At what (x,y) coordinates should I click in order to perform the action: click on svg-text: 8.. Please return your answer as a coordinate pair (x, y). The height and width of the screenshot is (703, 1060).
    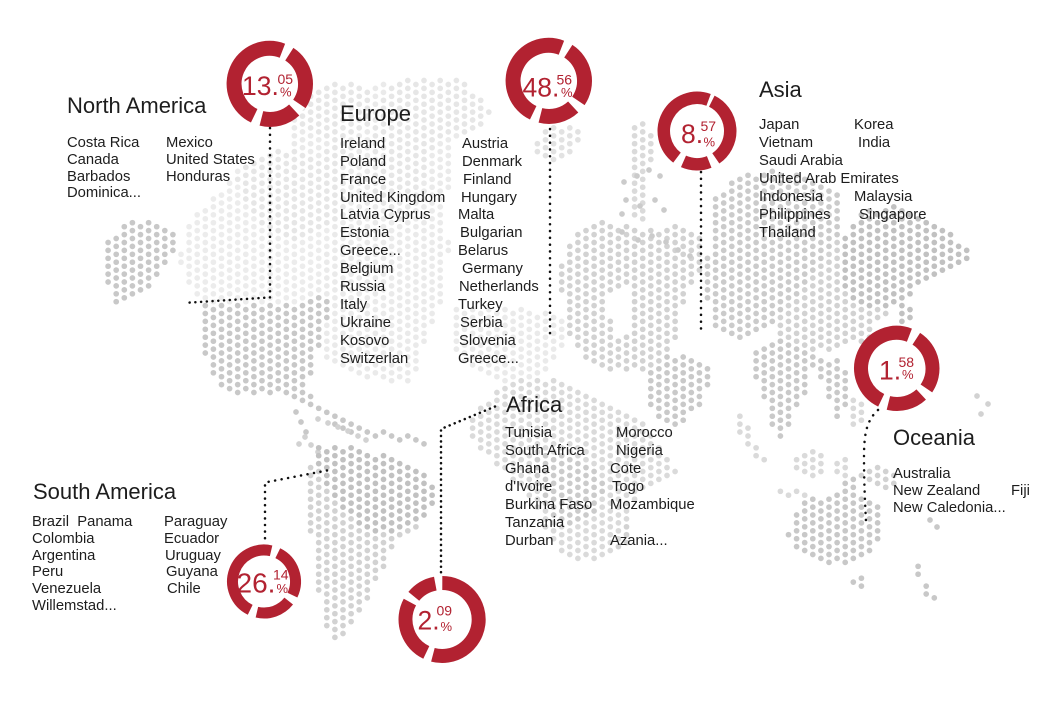
    Looking at the image, I should click on (692, 134).